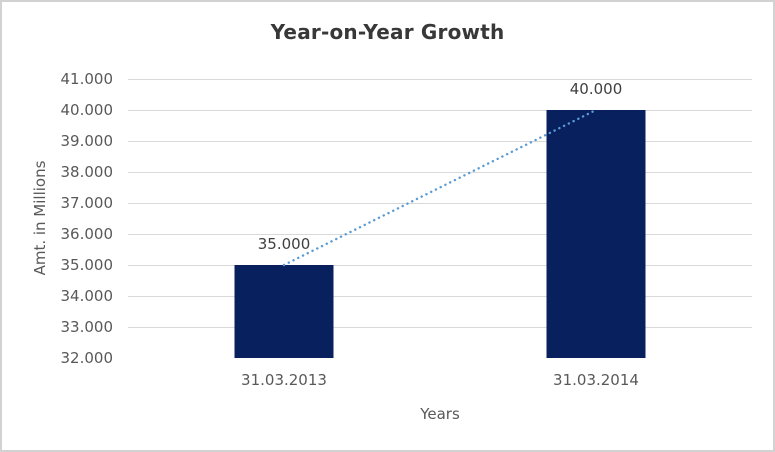 Image resolution: width=775 pixels, height=452 pixels. I want to click on data-label: 35.000, so click(284, 244).